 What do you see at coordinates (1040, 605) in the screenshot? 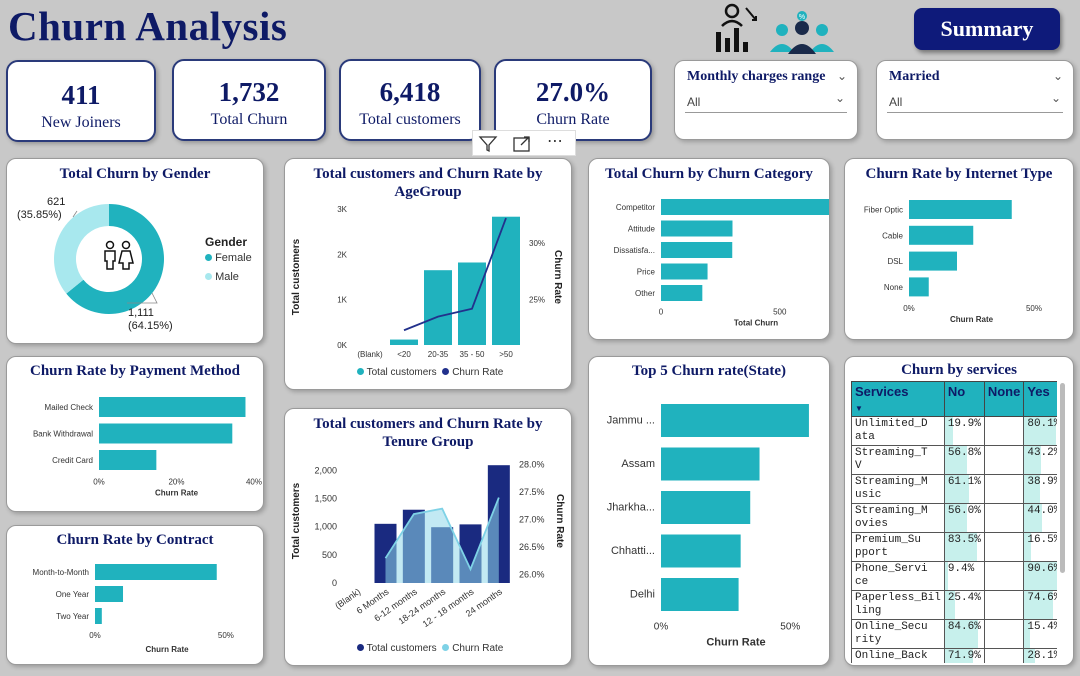
I see `yes-cell: 74.6%` at bounding box center [1040, 605].